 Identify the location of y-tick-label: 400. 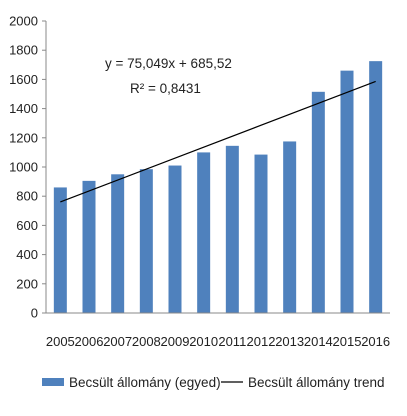
(27, 254).